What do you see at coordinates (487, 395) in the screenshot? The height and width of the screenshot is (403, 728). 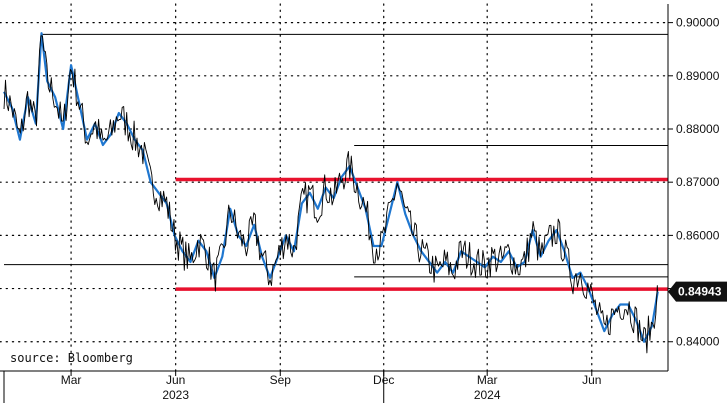 I see `year-label: 2024` at bounding box center [487, 395].